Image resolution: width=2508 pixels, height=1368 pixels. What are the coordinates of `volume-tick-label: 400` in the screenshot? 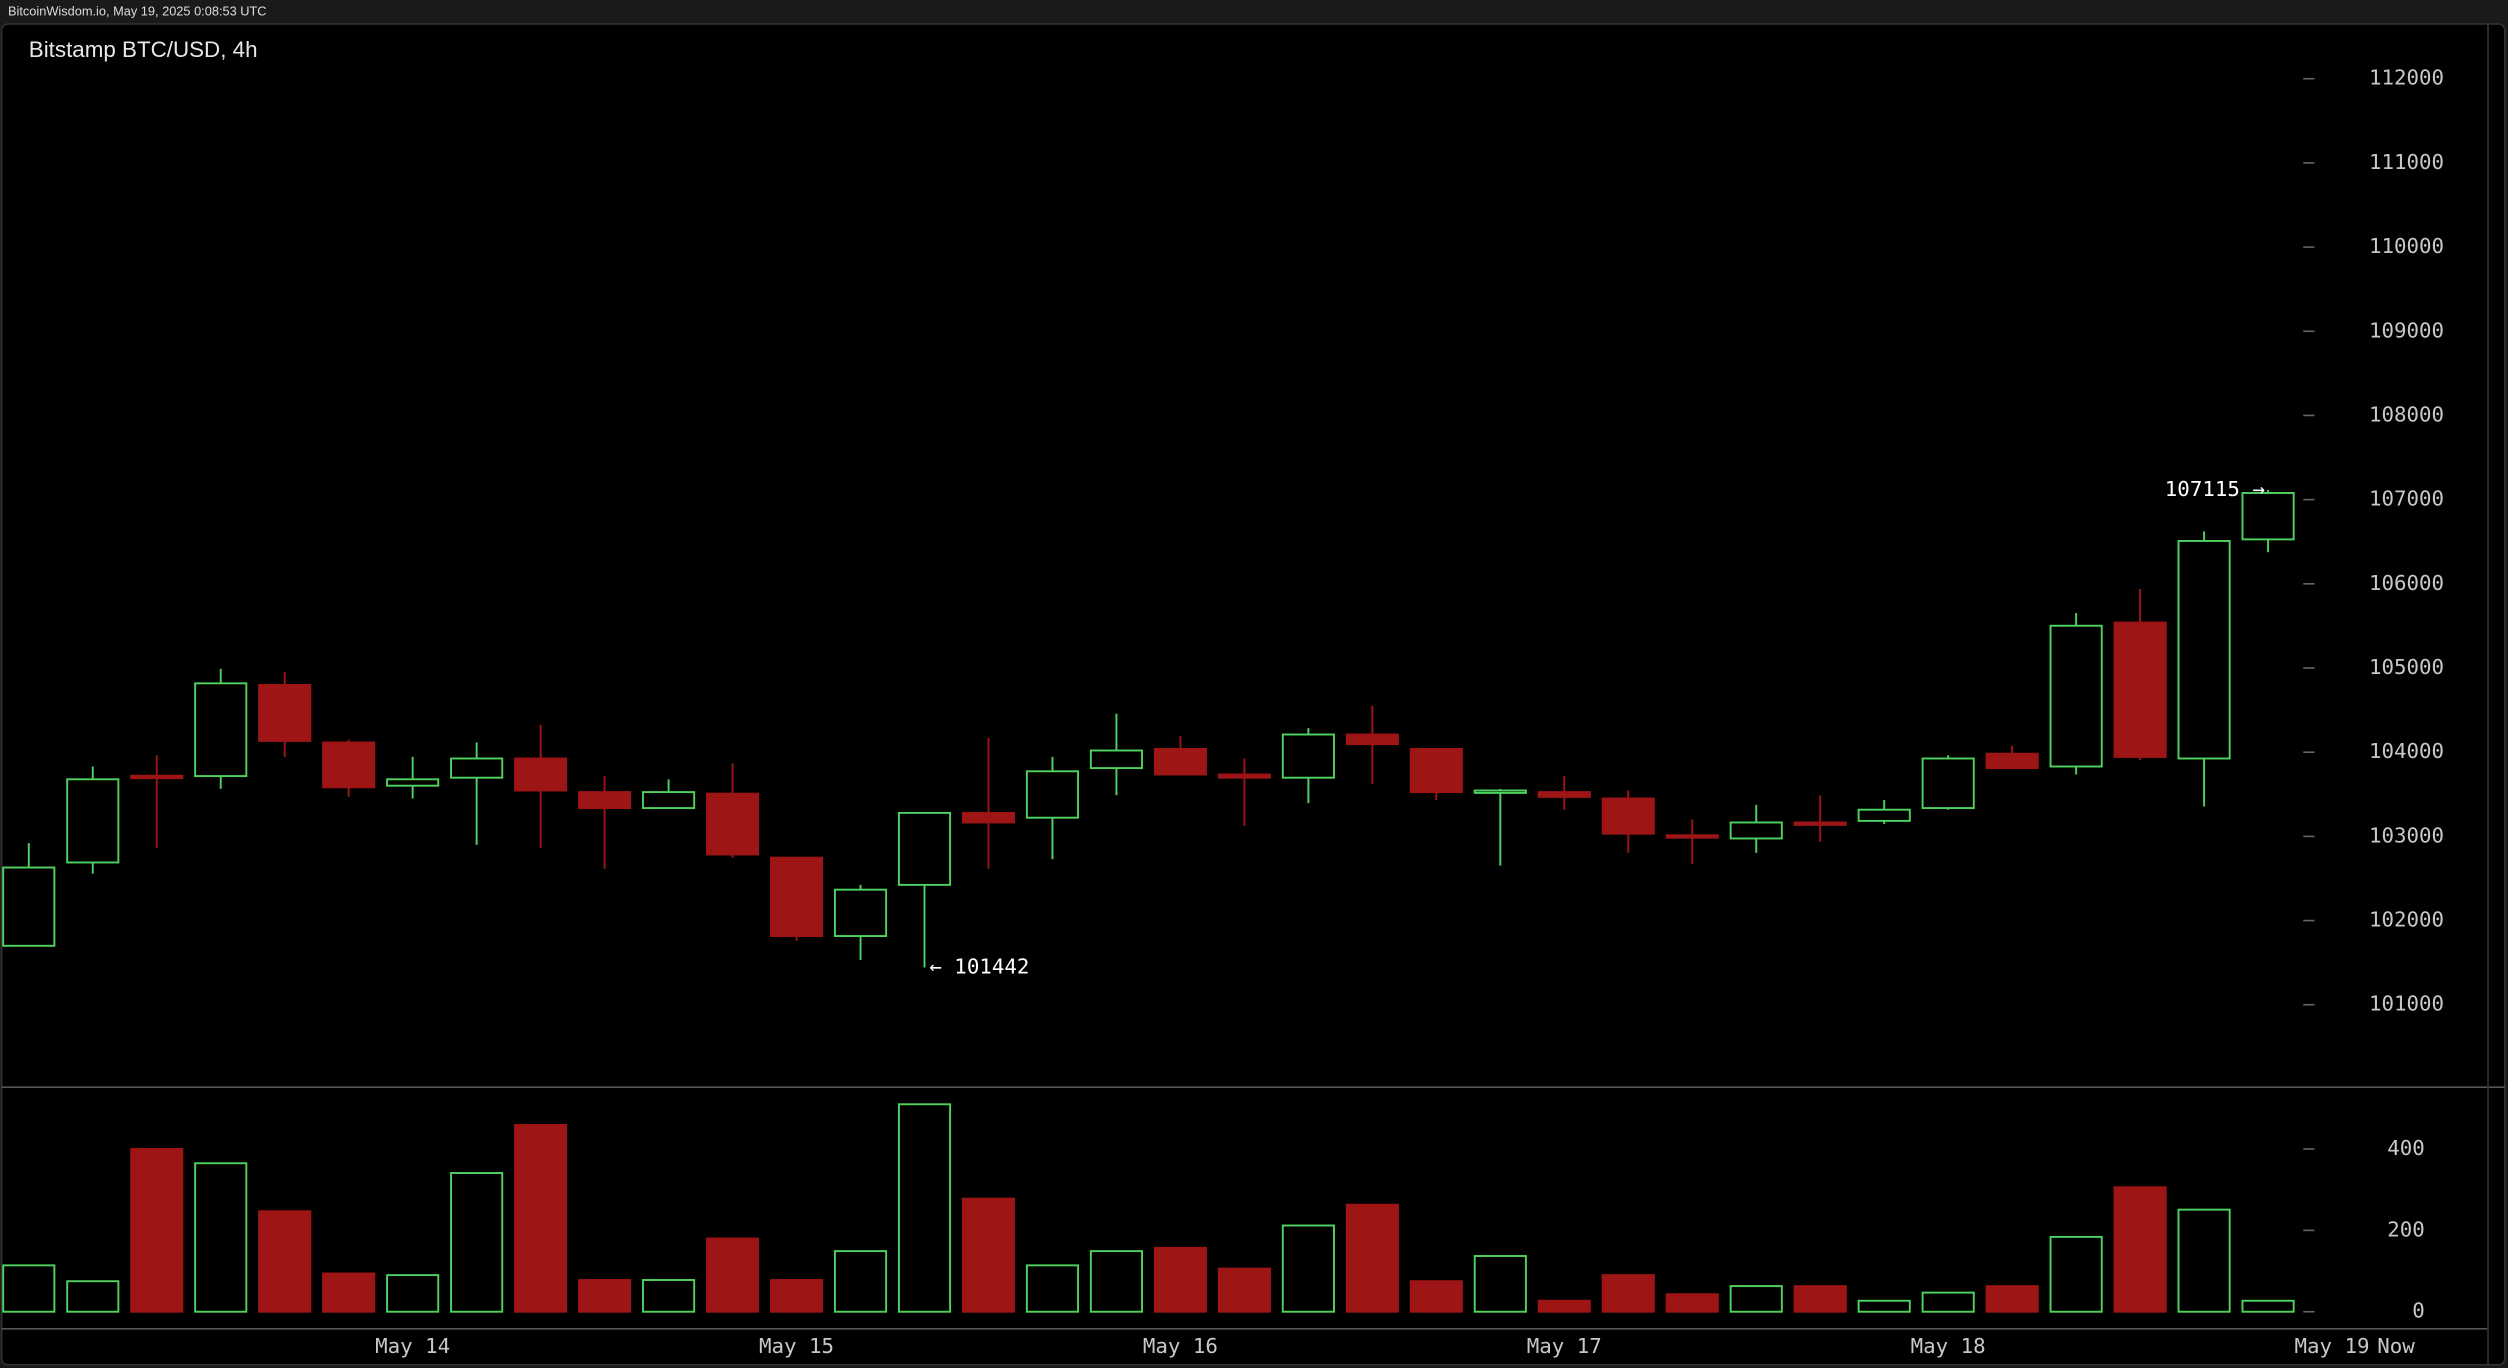 It's located at (2406, 1148).